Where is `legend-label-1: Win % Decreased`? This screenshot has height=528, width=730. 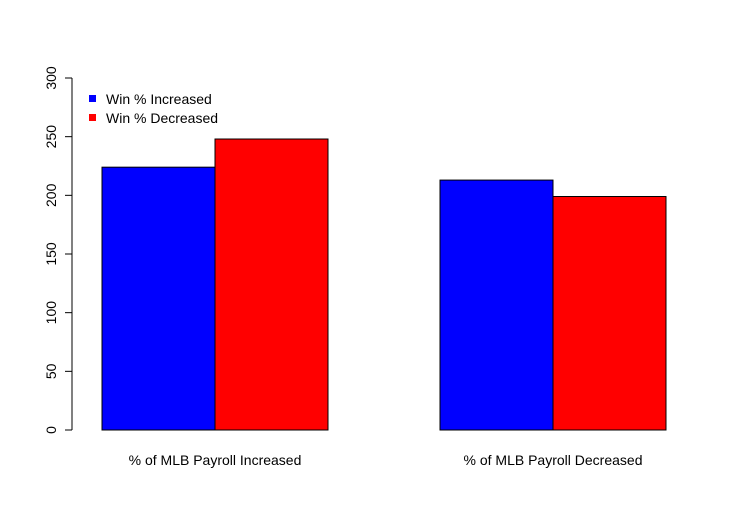 legend-label-1: Win % Decreased is located at coordinates (162, 118).